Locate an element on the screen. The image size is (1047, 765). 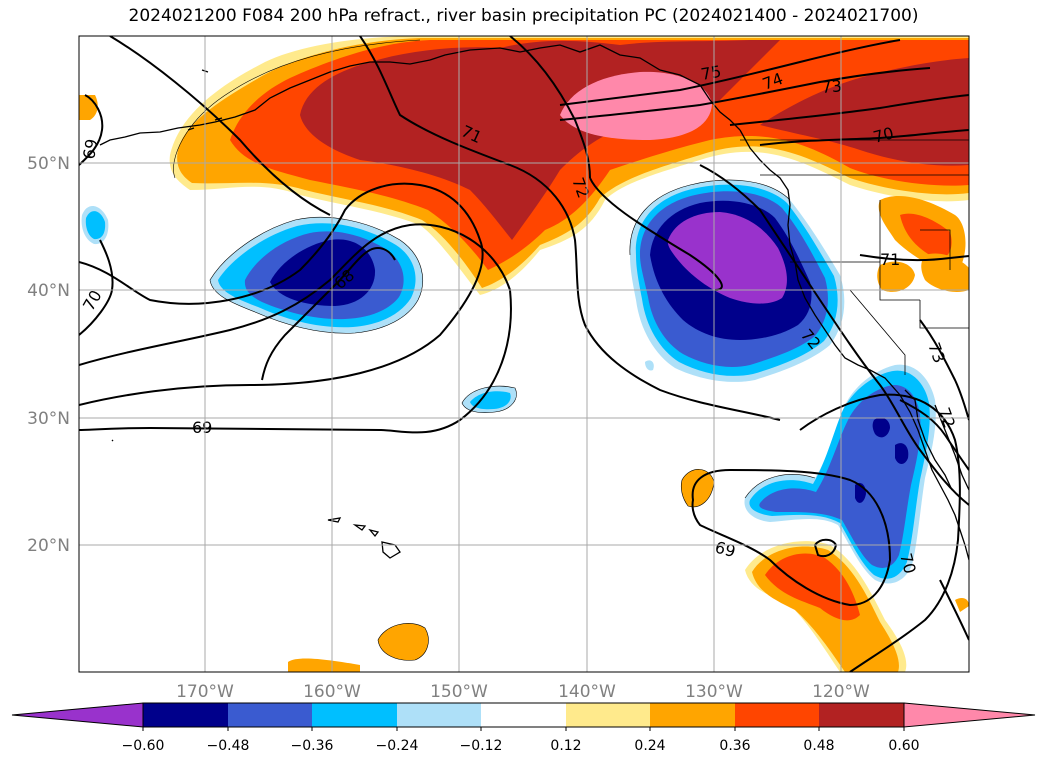
contour-73-east is located at coordinates (944, 370).